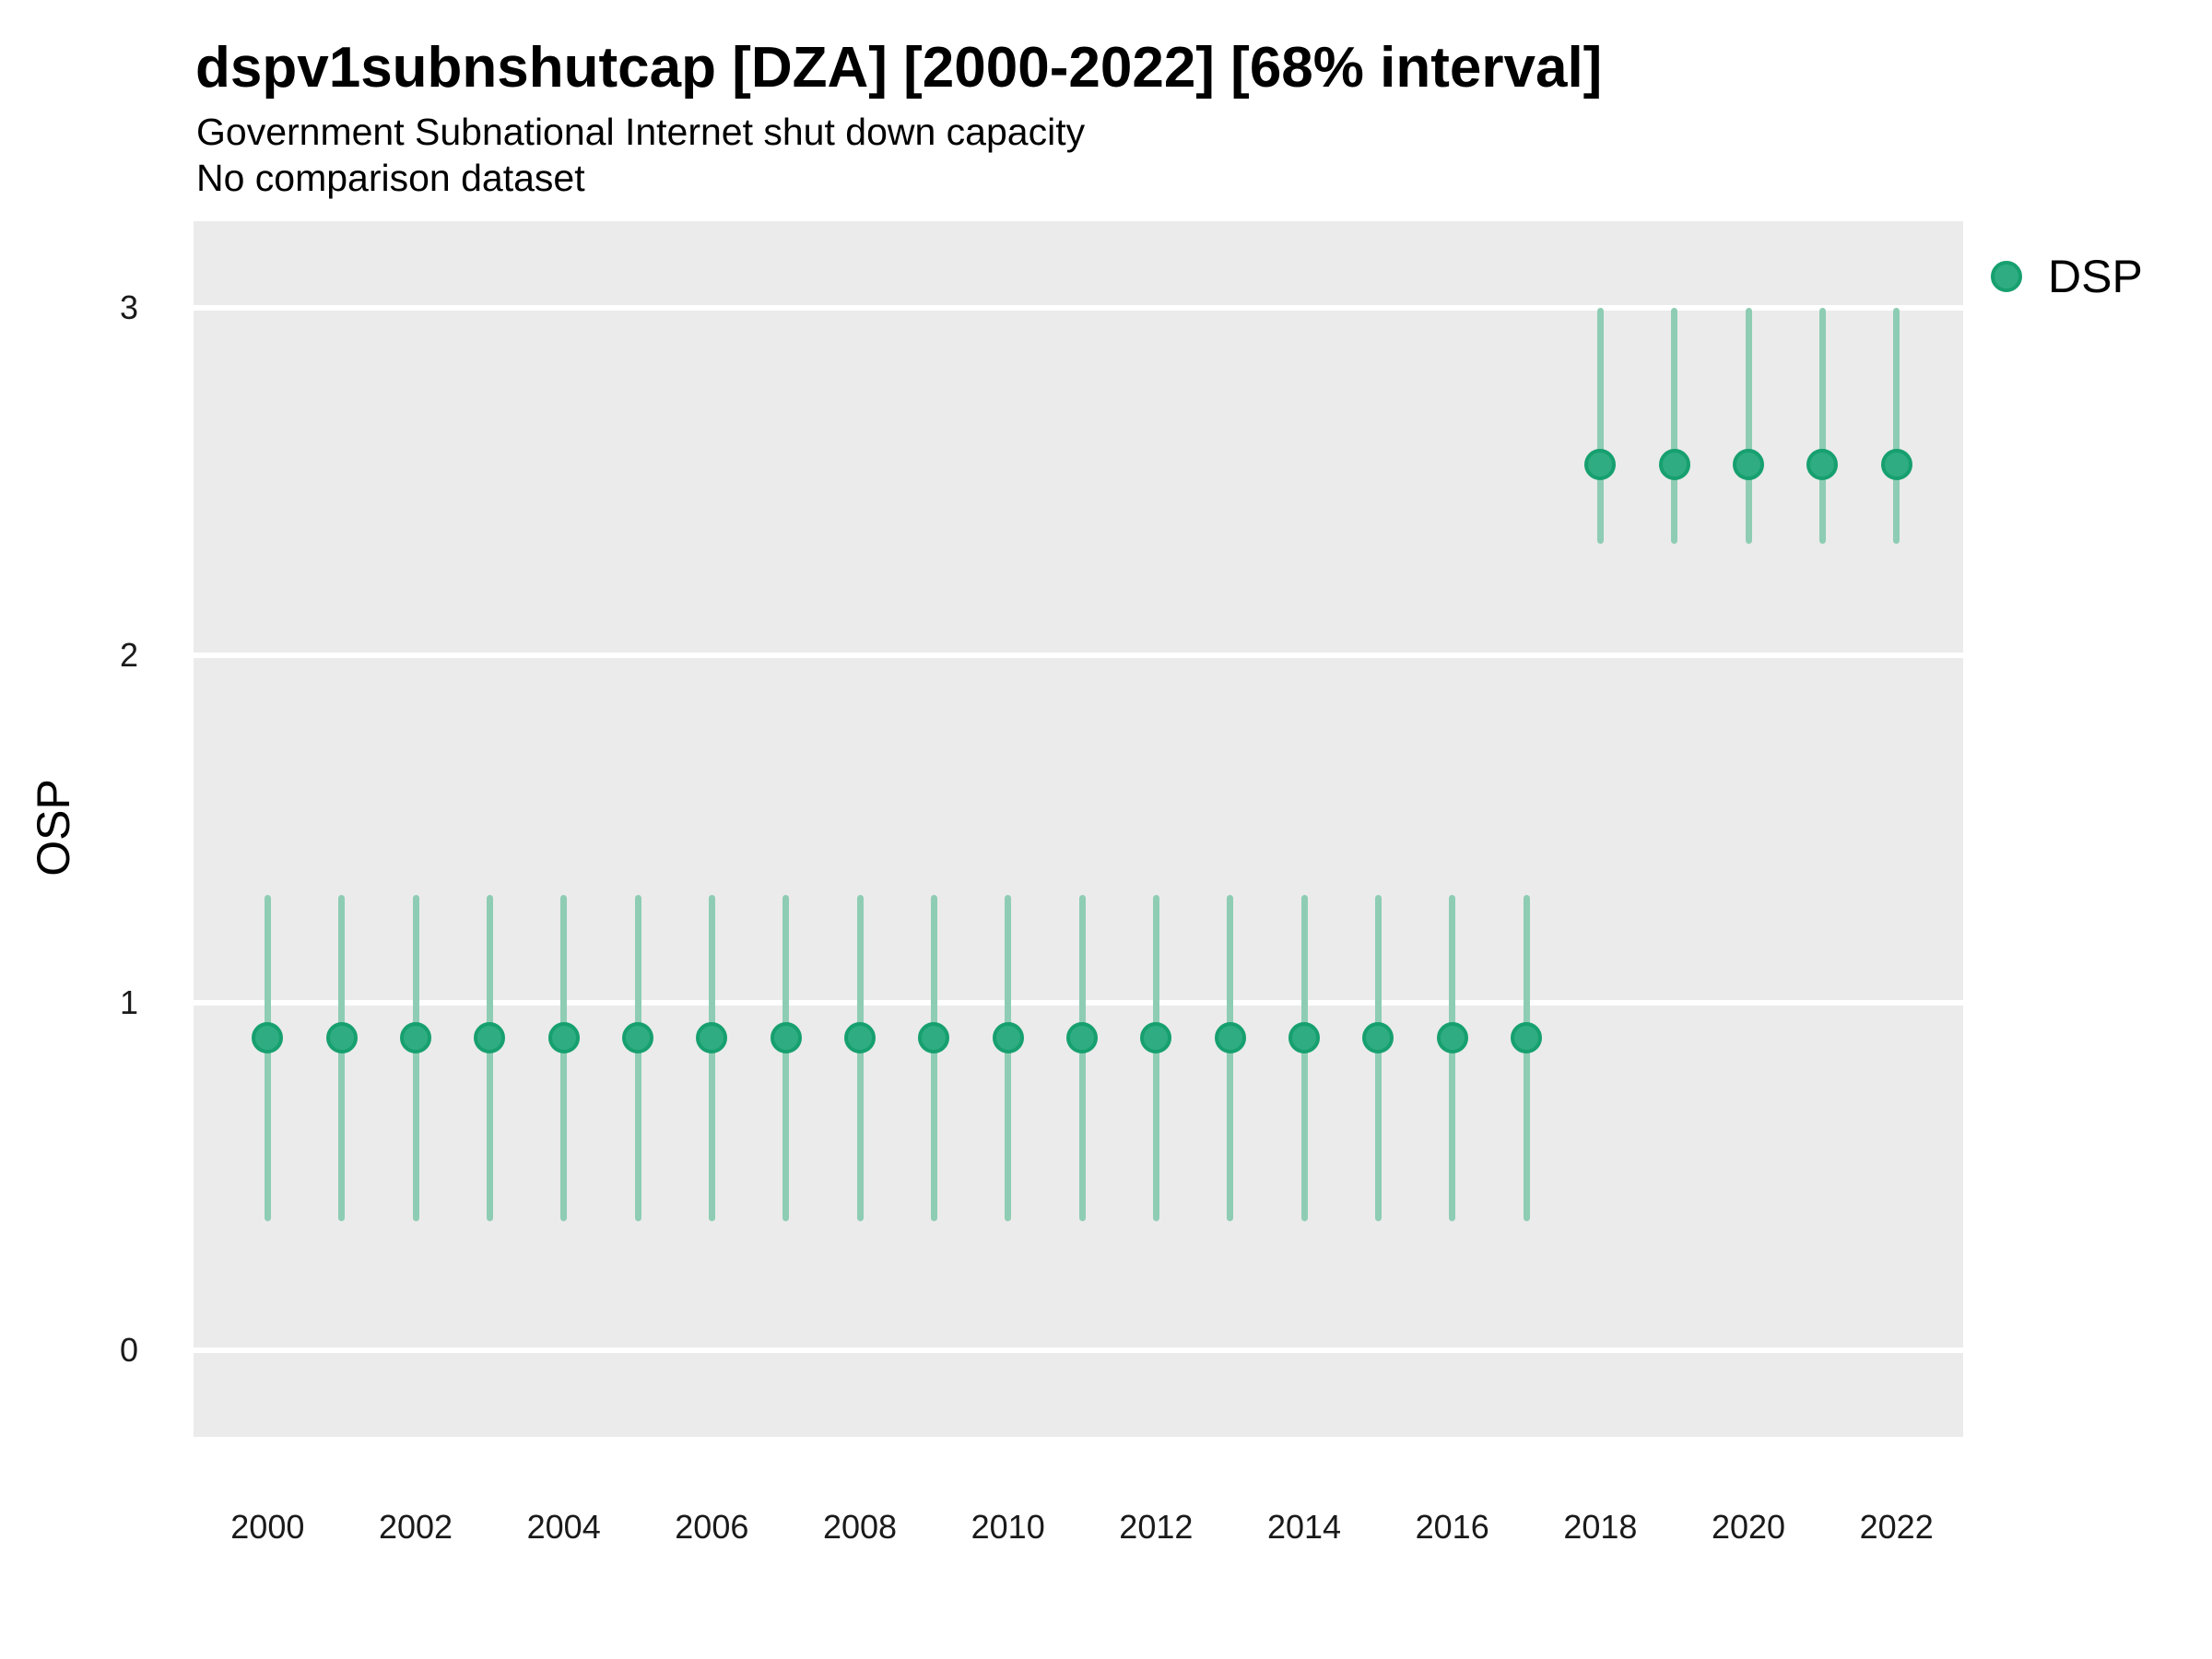 The height and width of the screenshot is (1659, 2212). Describe the element at coordinates (1896, 1527) in the screenshot. I see `x-tick-label: 2022` at that location.